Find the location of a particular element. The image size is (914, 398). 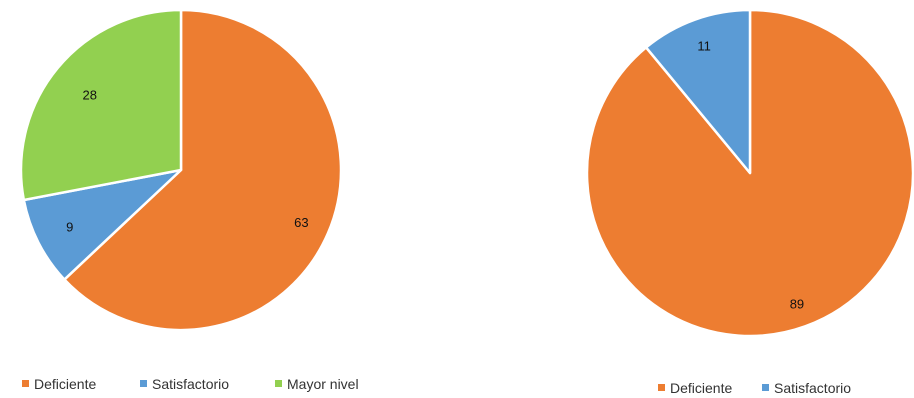

data-label-satisfactorio: 9 is located at coordinates (69, 227).